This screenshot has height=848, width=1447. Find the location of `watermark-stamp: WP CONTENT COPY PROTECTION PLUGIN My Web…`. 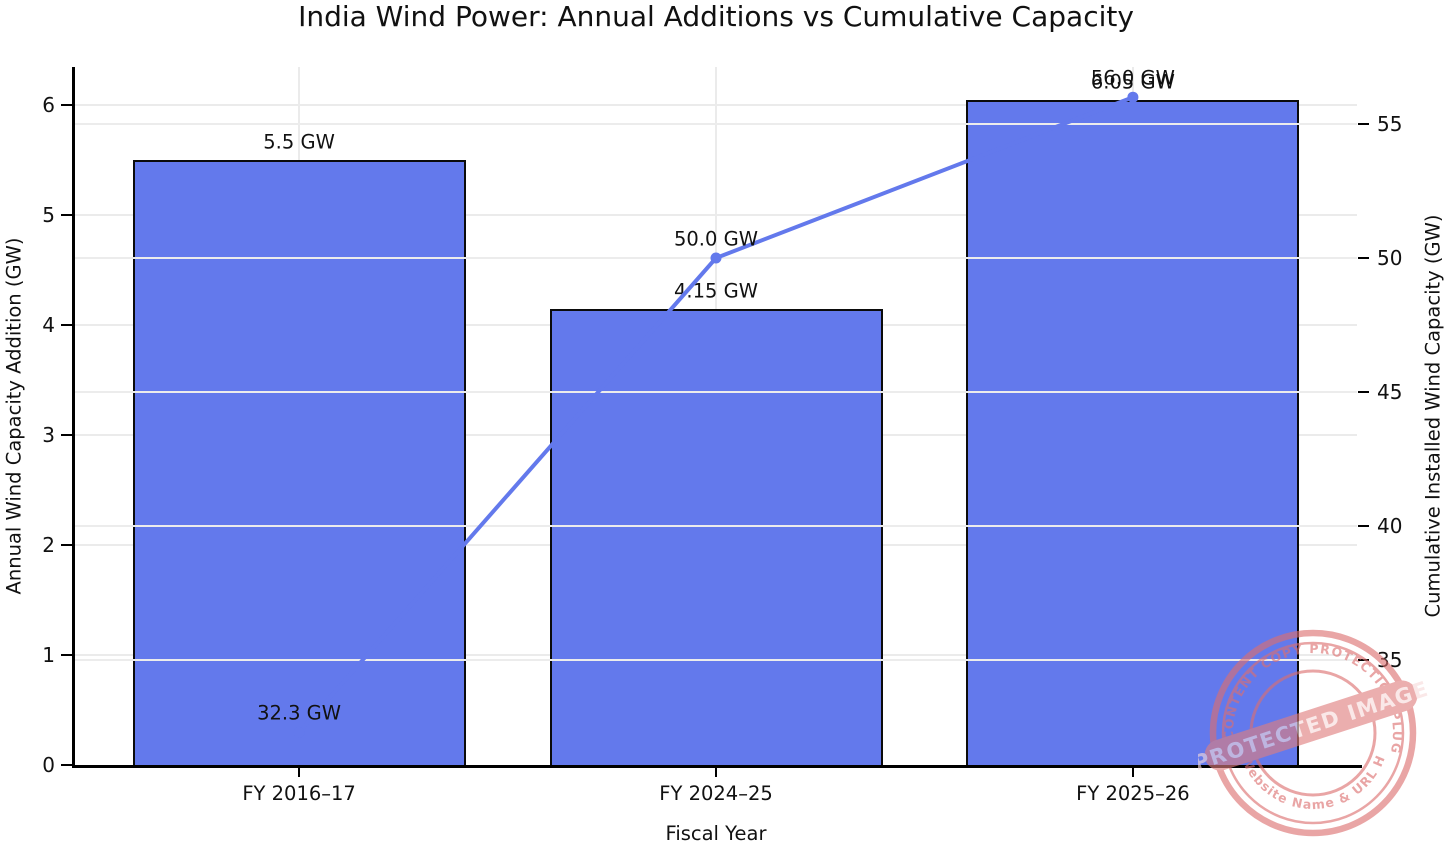

watermark-stamp: WP CONTENT COPY PROTECTION PLUGIN My Web… is located at coordinates (1313, 727).